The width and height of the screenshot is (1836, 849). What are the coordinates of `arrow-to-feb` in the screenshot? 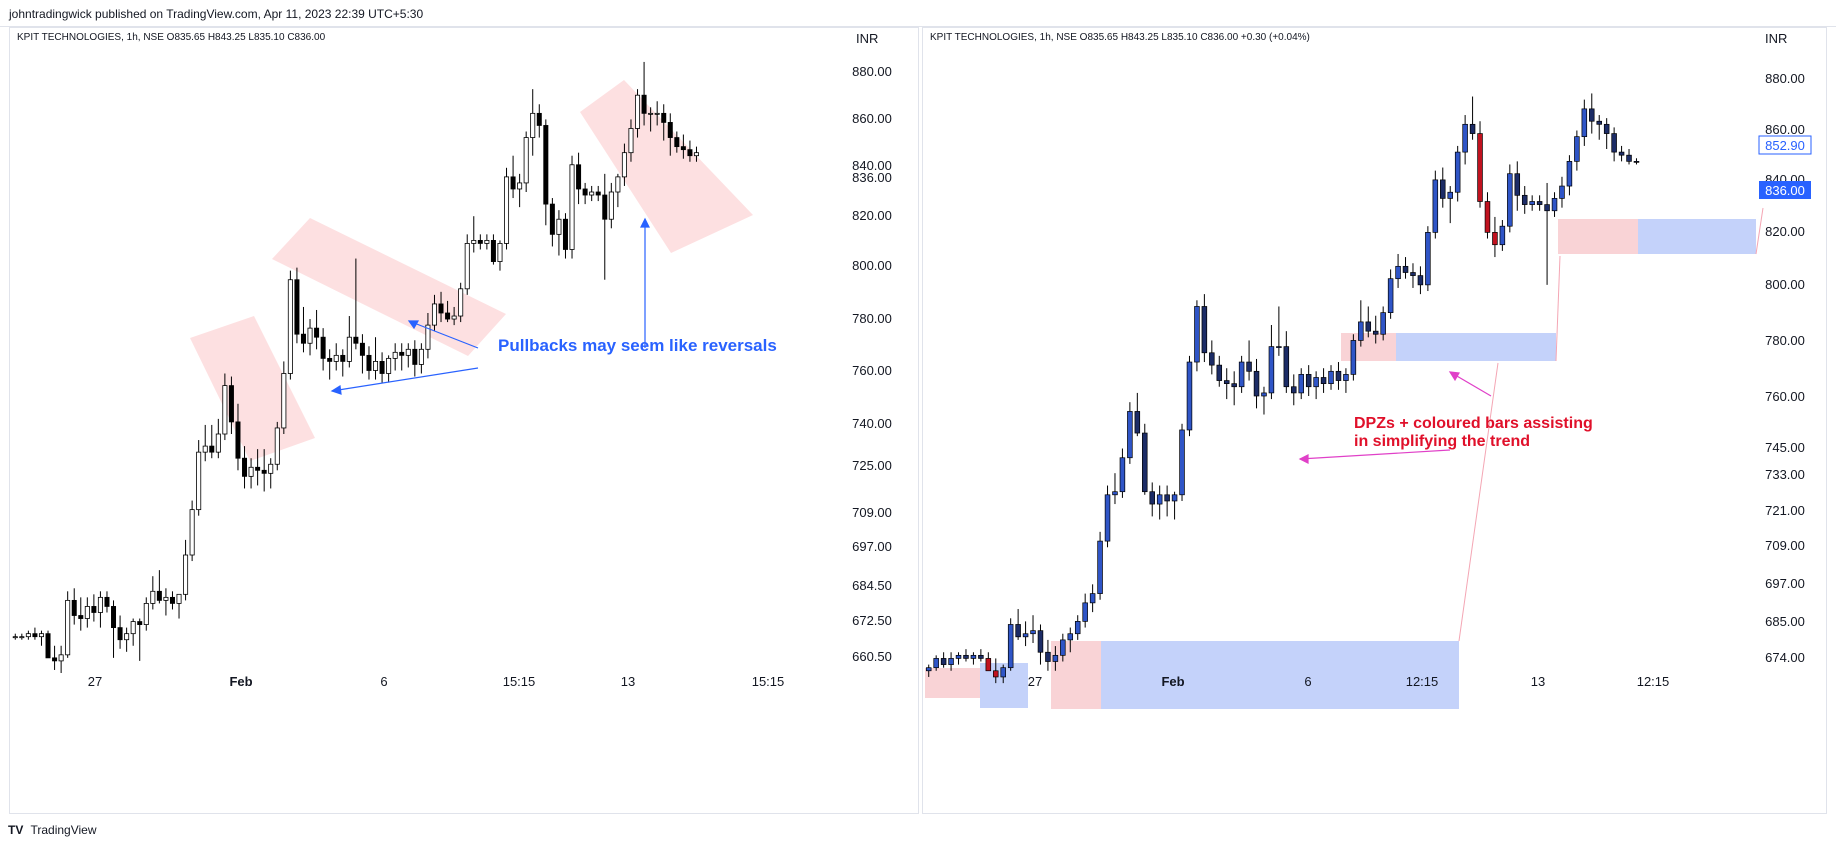 It's located at (1375, 454).